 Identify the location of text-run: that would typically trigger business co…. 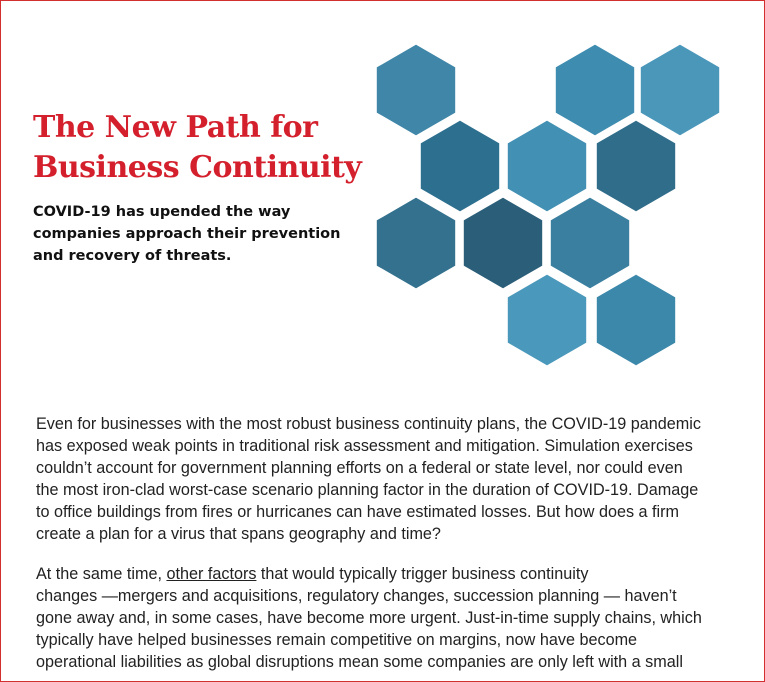
(422, 574).